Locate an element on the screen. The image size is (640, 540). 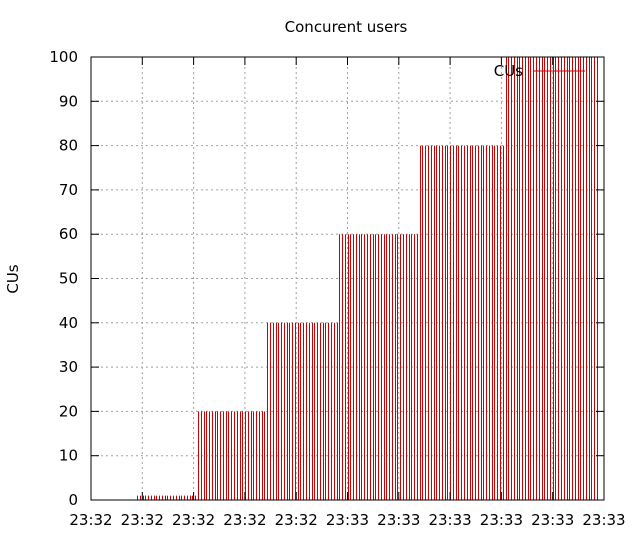
y-tick-label: 20 is located at coordinates (68, 411).